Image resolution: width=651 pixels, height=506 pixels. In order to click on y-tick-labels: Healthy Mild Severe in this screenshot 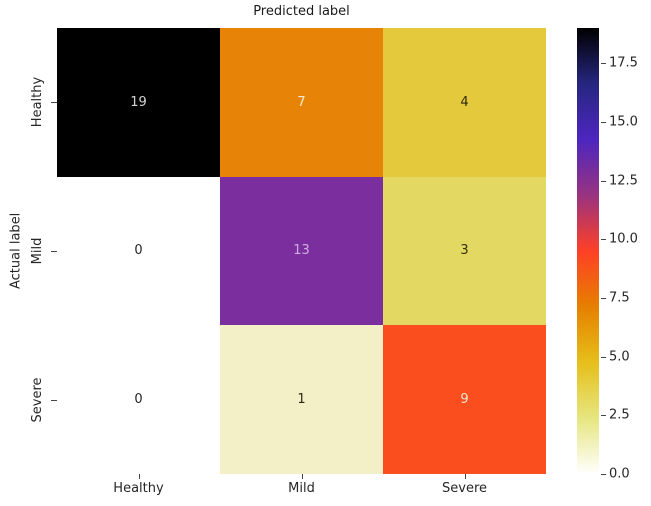, I will do `click(40, 251)`.